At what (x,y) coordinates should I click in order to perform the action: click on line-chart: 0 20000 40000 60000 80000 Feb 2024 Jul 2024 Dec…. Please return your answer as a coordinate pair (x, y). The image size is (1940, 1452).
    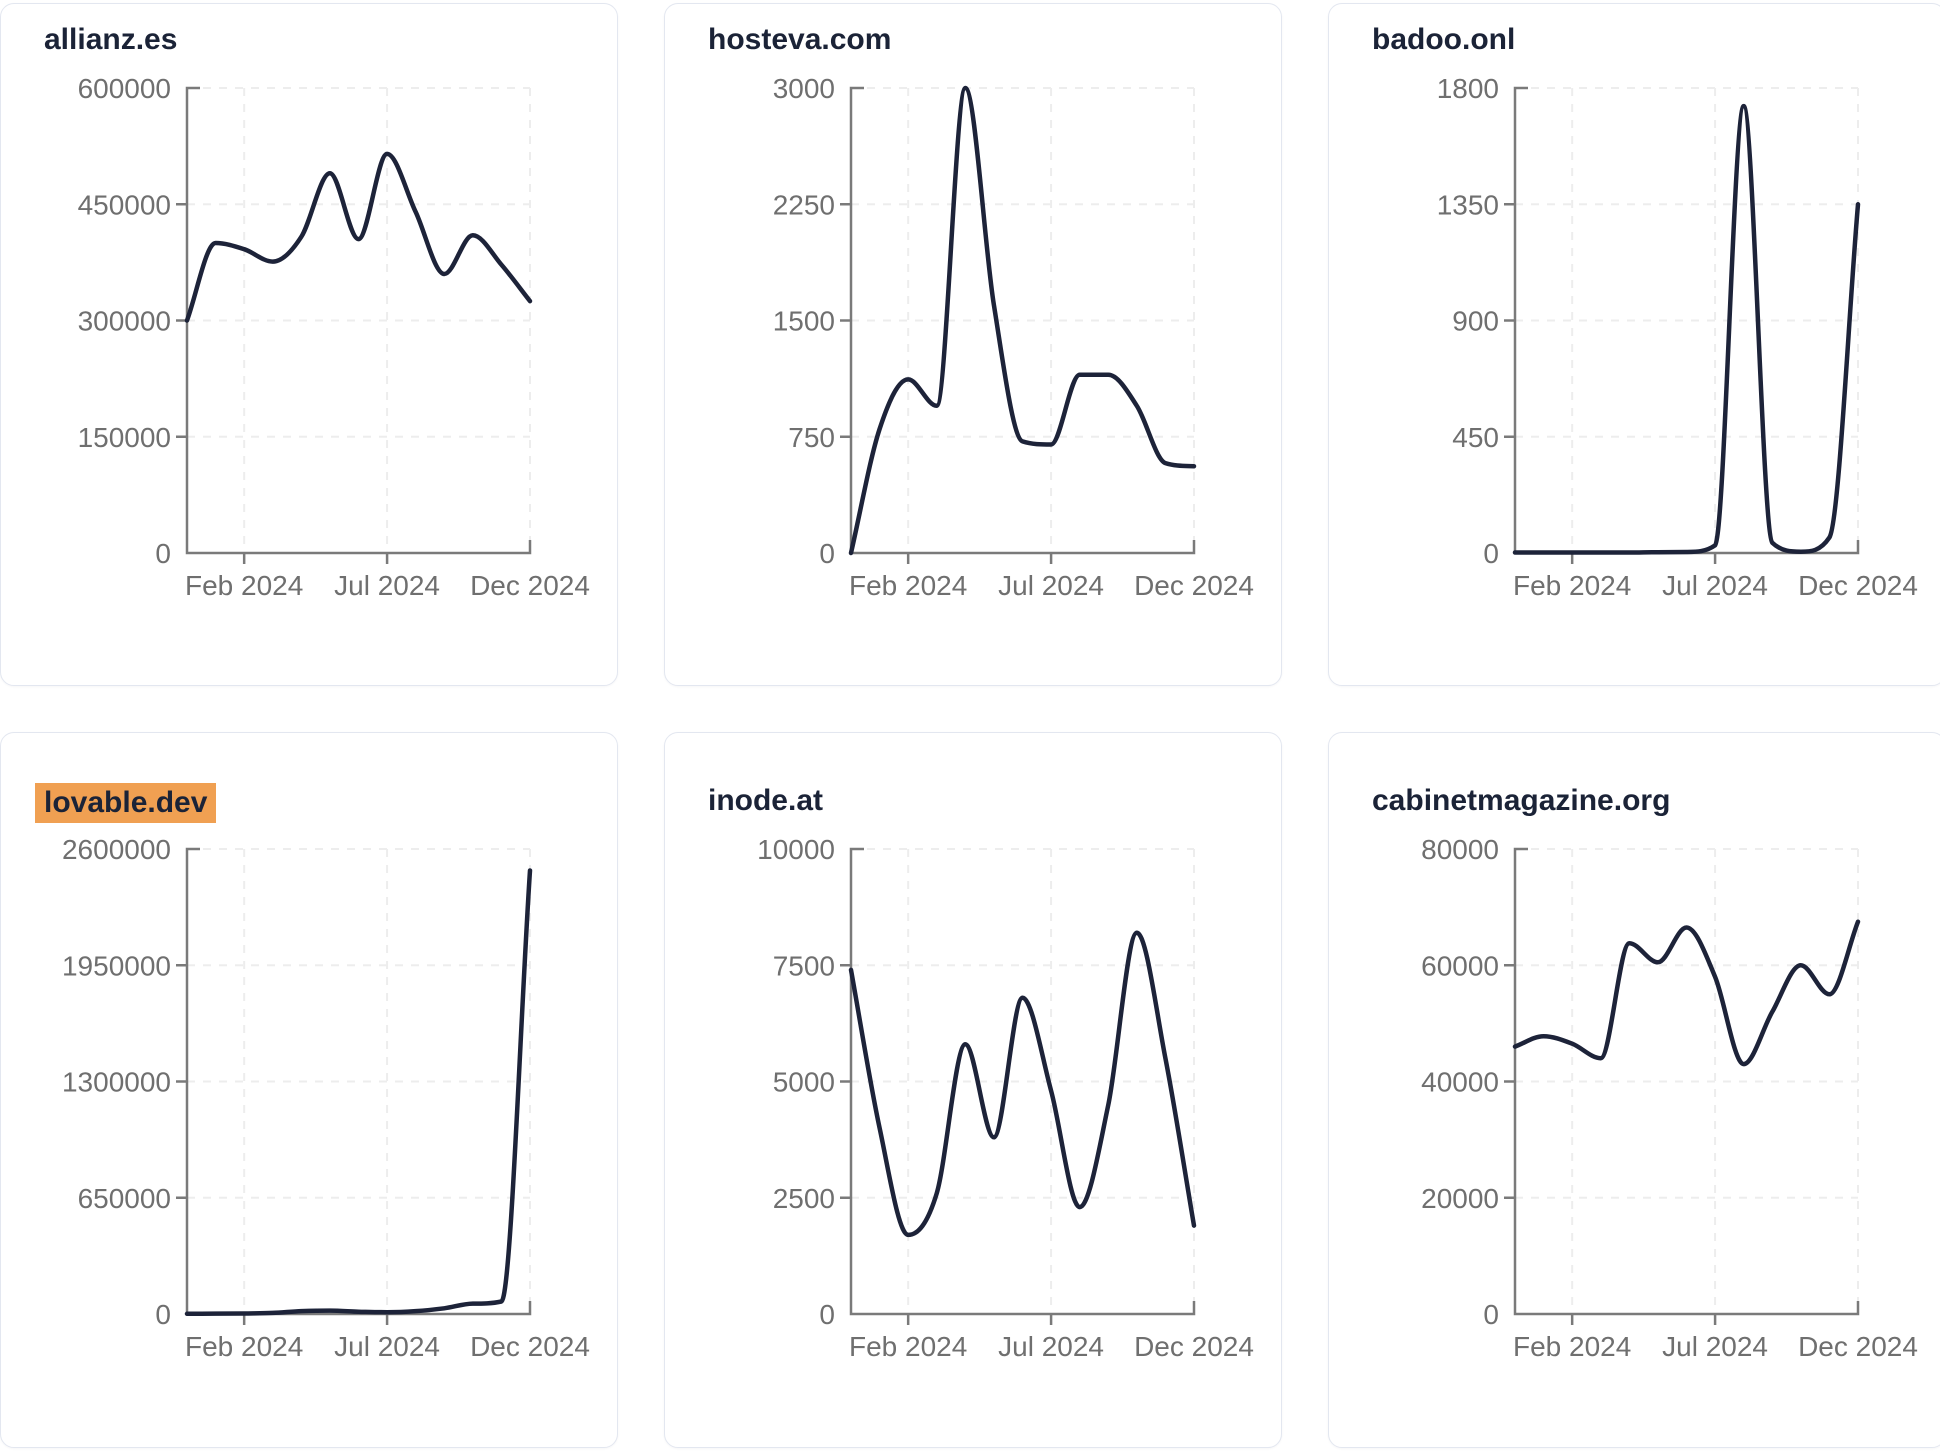
    Looking at the image, I should click on (1669, 1098).